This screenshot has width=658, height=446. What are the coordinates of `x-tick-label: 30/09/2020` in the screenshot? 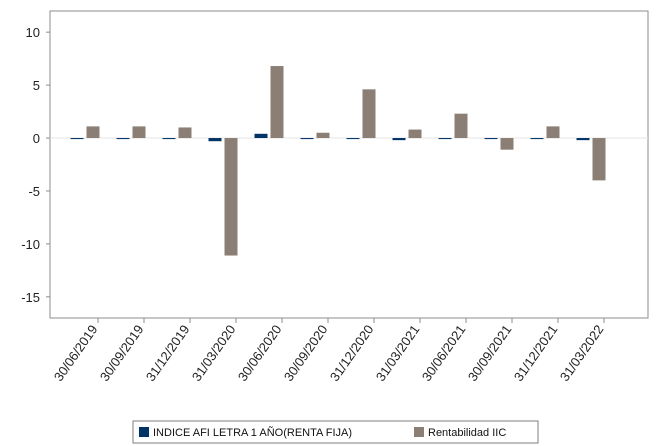 It's located at (306, 353).